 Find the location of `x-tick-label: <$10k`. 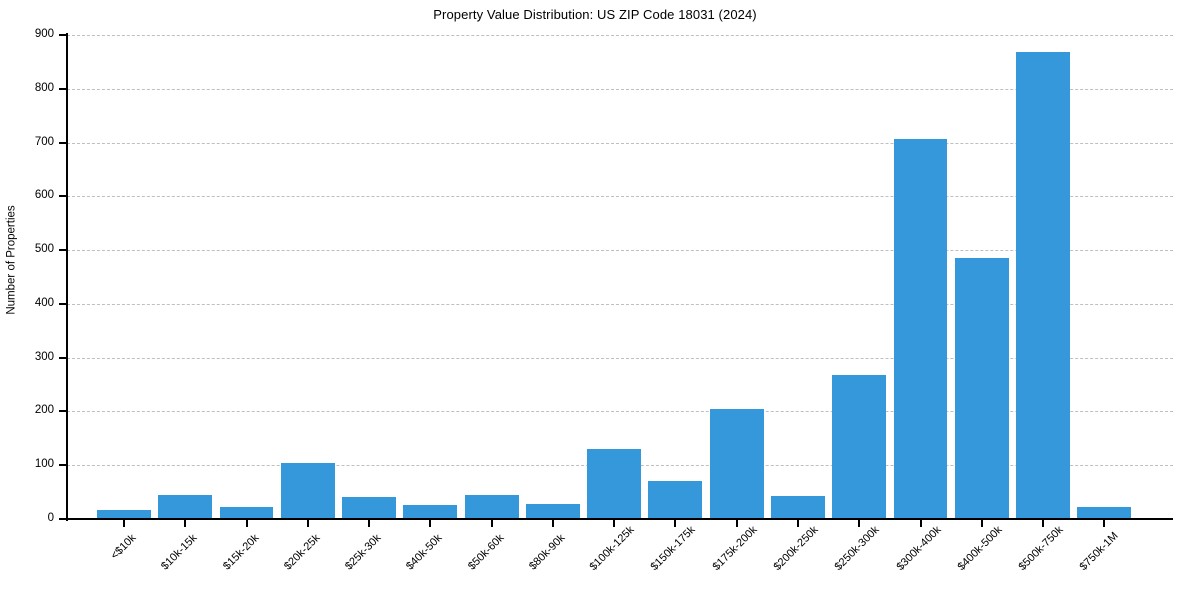

x-tick-label: <$10k is located at coordinates (123, 547).